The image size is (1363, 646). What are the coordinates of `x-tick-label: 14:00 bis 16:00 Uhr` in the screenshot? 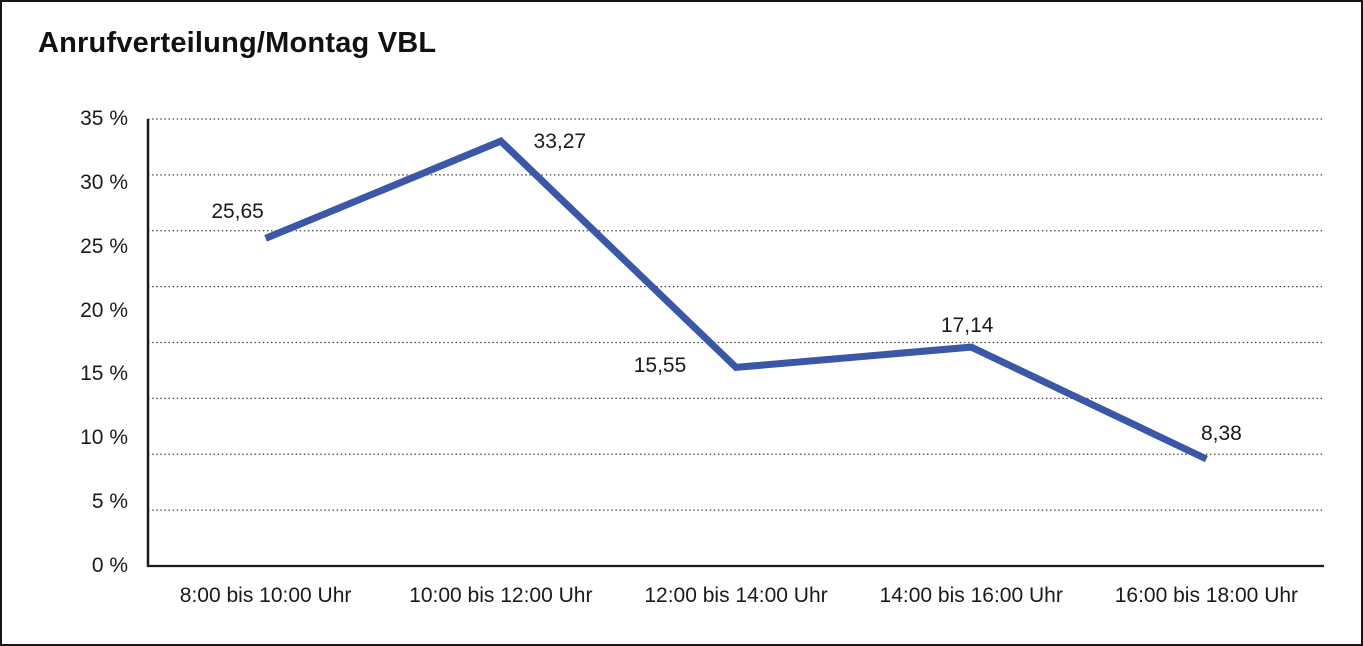 It's located at (971, 595).